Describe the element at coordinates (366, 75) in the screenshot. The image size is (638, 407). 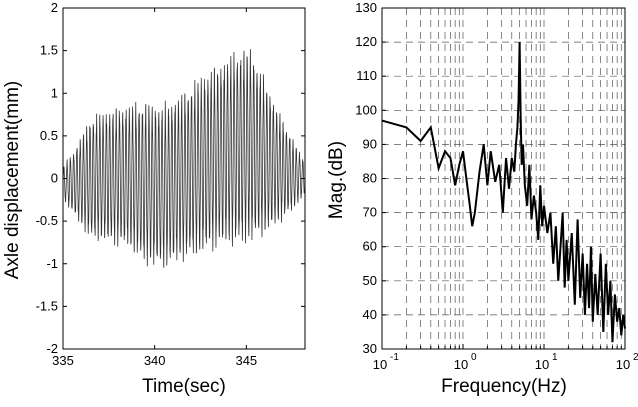
I see `spectrum-y-tick-label: 110` at that location.